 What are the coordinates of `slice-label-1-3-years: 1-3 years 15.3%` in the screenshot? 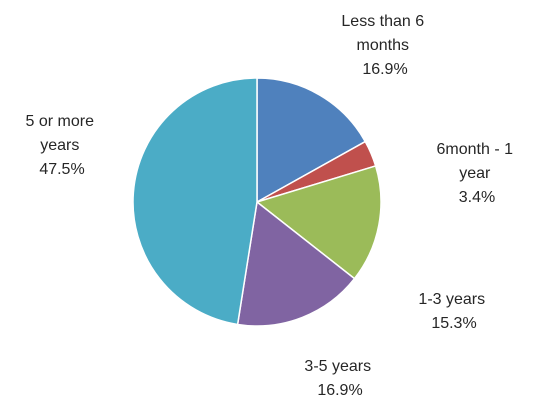 It's located at (453, 311).